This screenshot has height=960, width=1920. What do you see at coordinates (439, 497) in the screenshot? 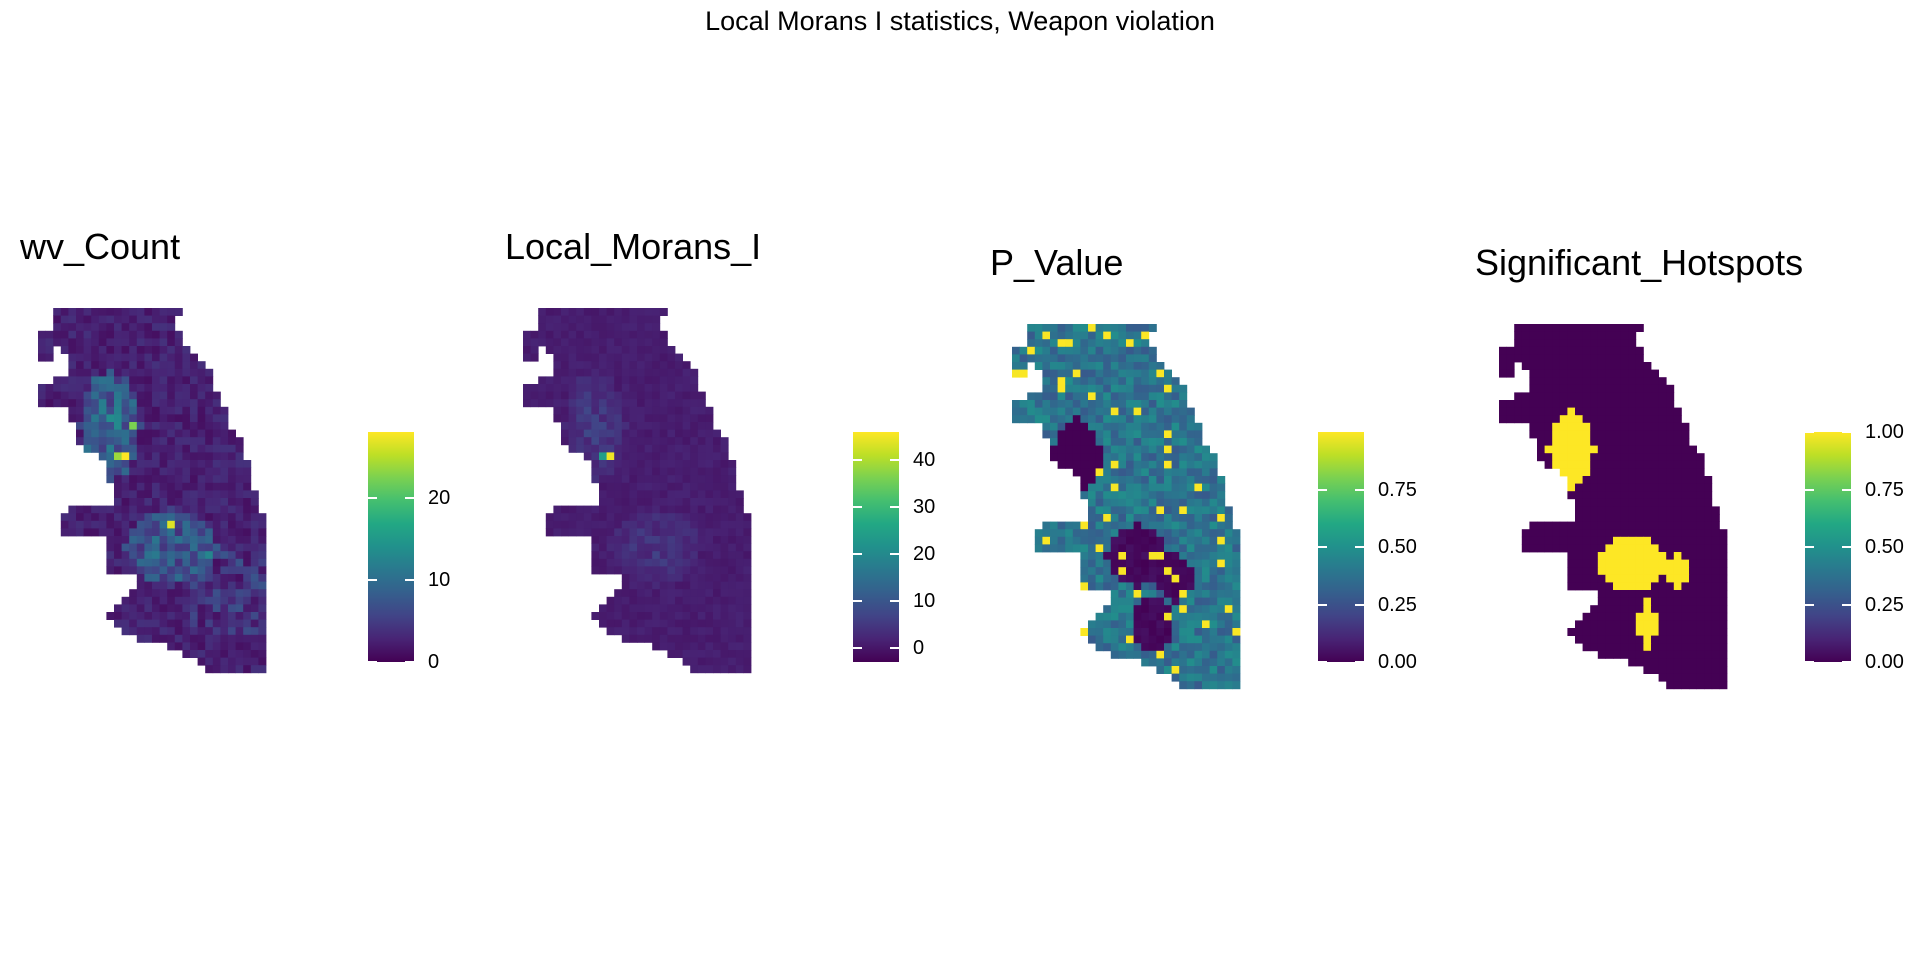
I see `colorbar-tick-label: 20` at bounding box center [439, 497].